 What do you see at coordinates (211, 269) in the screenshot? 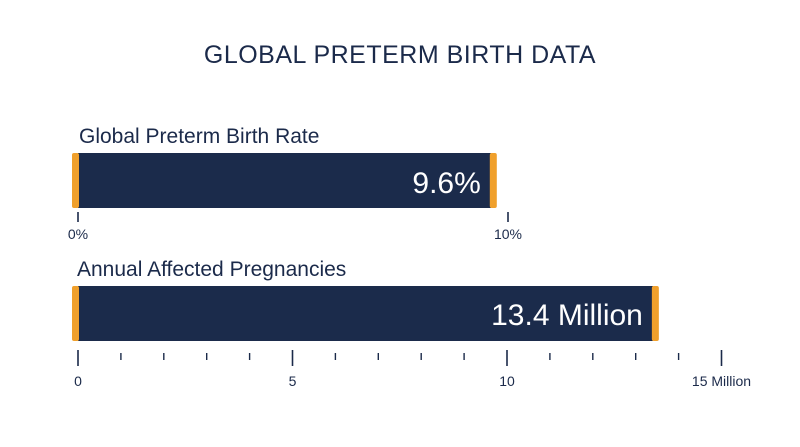
I see `panel-title-affected-pregnancies: Annual Affected Pregnancies` at bounding box center [211, 269].